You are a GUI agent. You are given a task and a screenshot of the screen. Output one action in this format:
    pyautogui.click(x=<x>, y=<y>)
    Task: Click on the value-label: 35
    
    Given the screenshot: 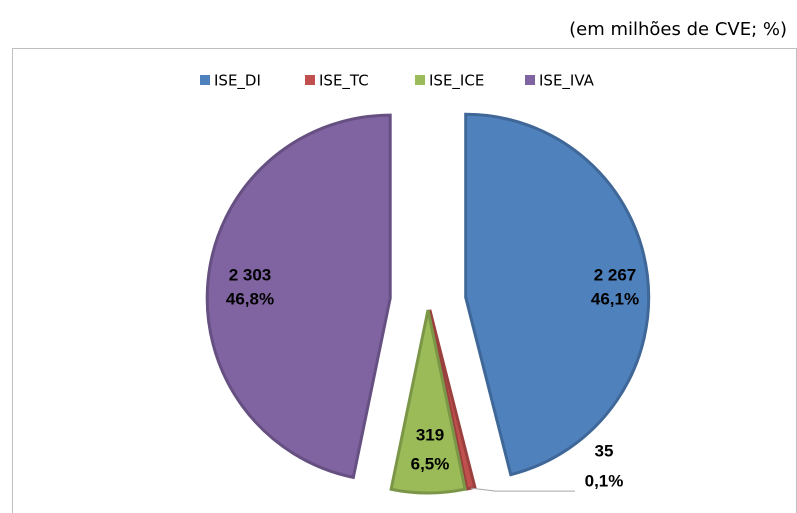 What is the action you would take?
    pyautogui.click(x=604, y=450)
    